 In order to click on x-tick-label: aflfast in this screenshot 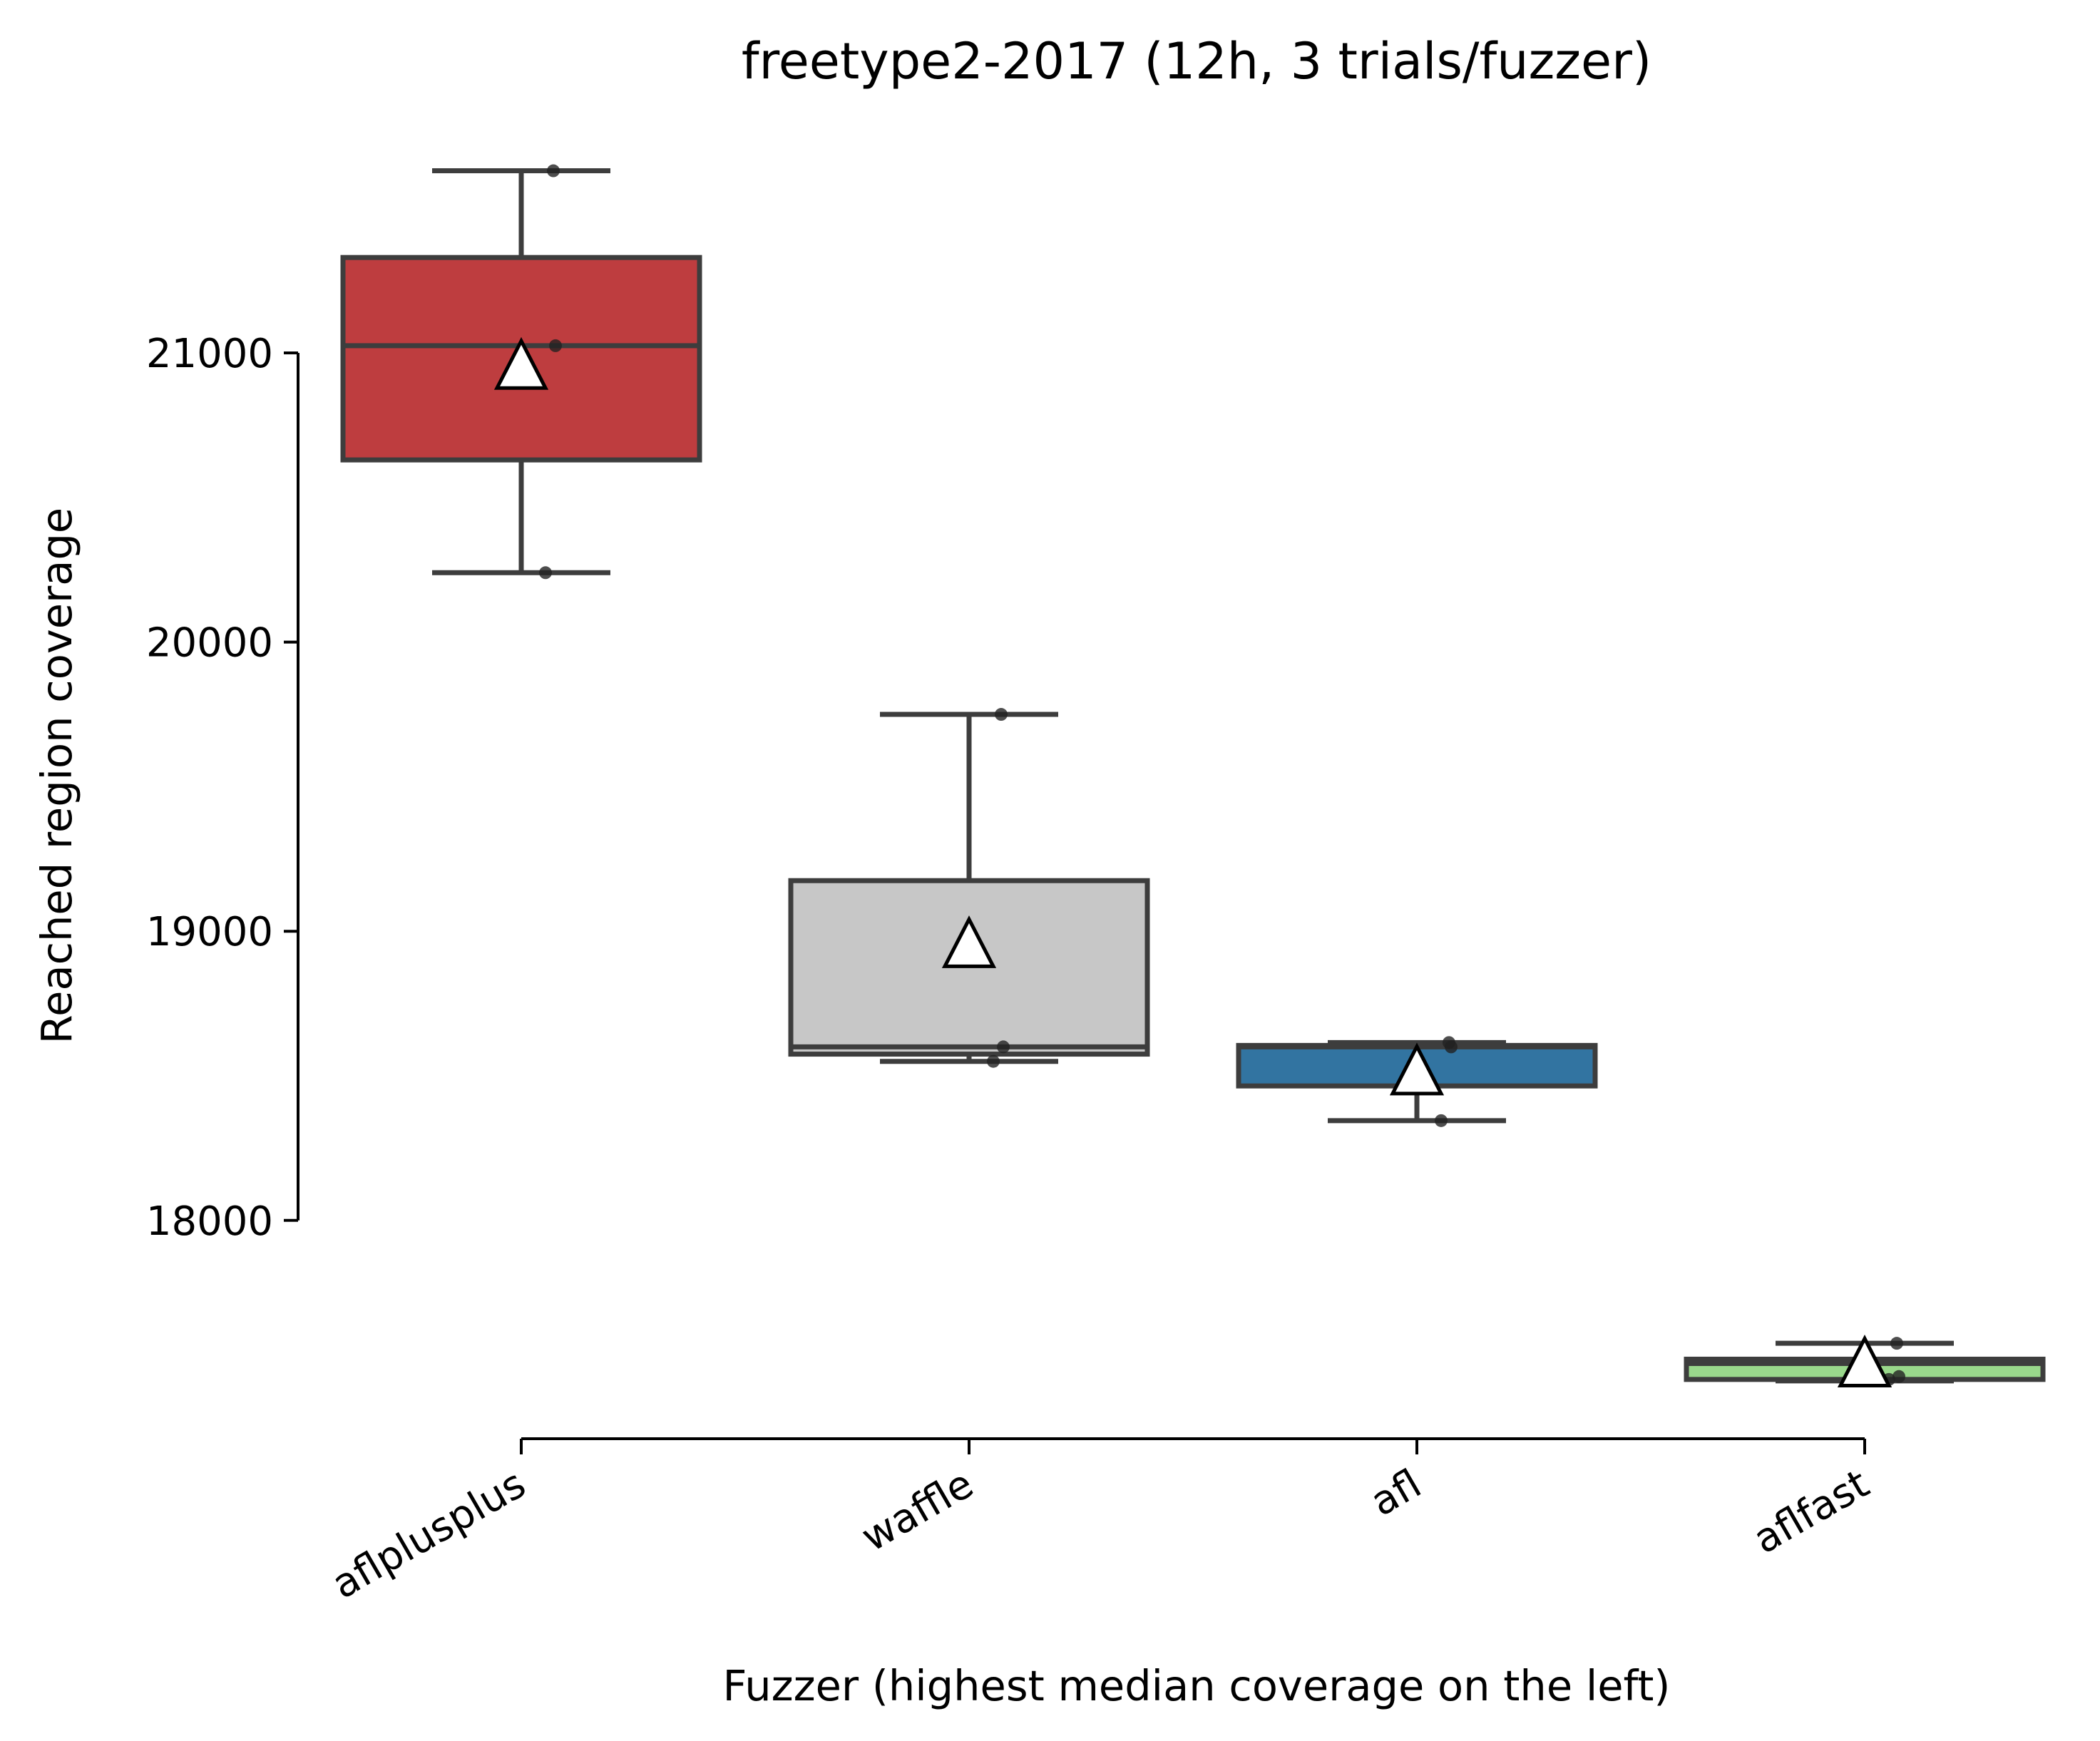, I will do `click(1811, 1512)`.